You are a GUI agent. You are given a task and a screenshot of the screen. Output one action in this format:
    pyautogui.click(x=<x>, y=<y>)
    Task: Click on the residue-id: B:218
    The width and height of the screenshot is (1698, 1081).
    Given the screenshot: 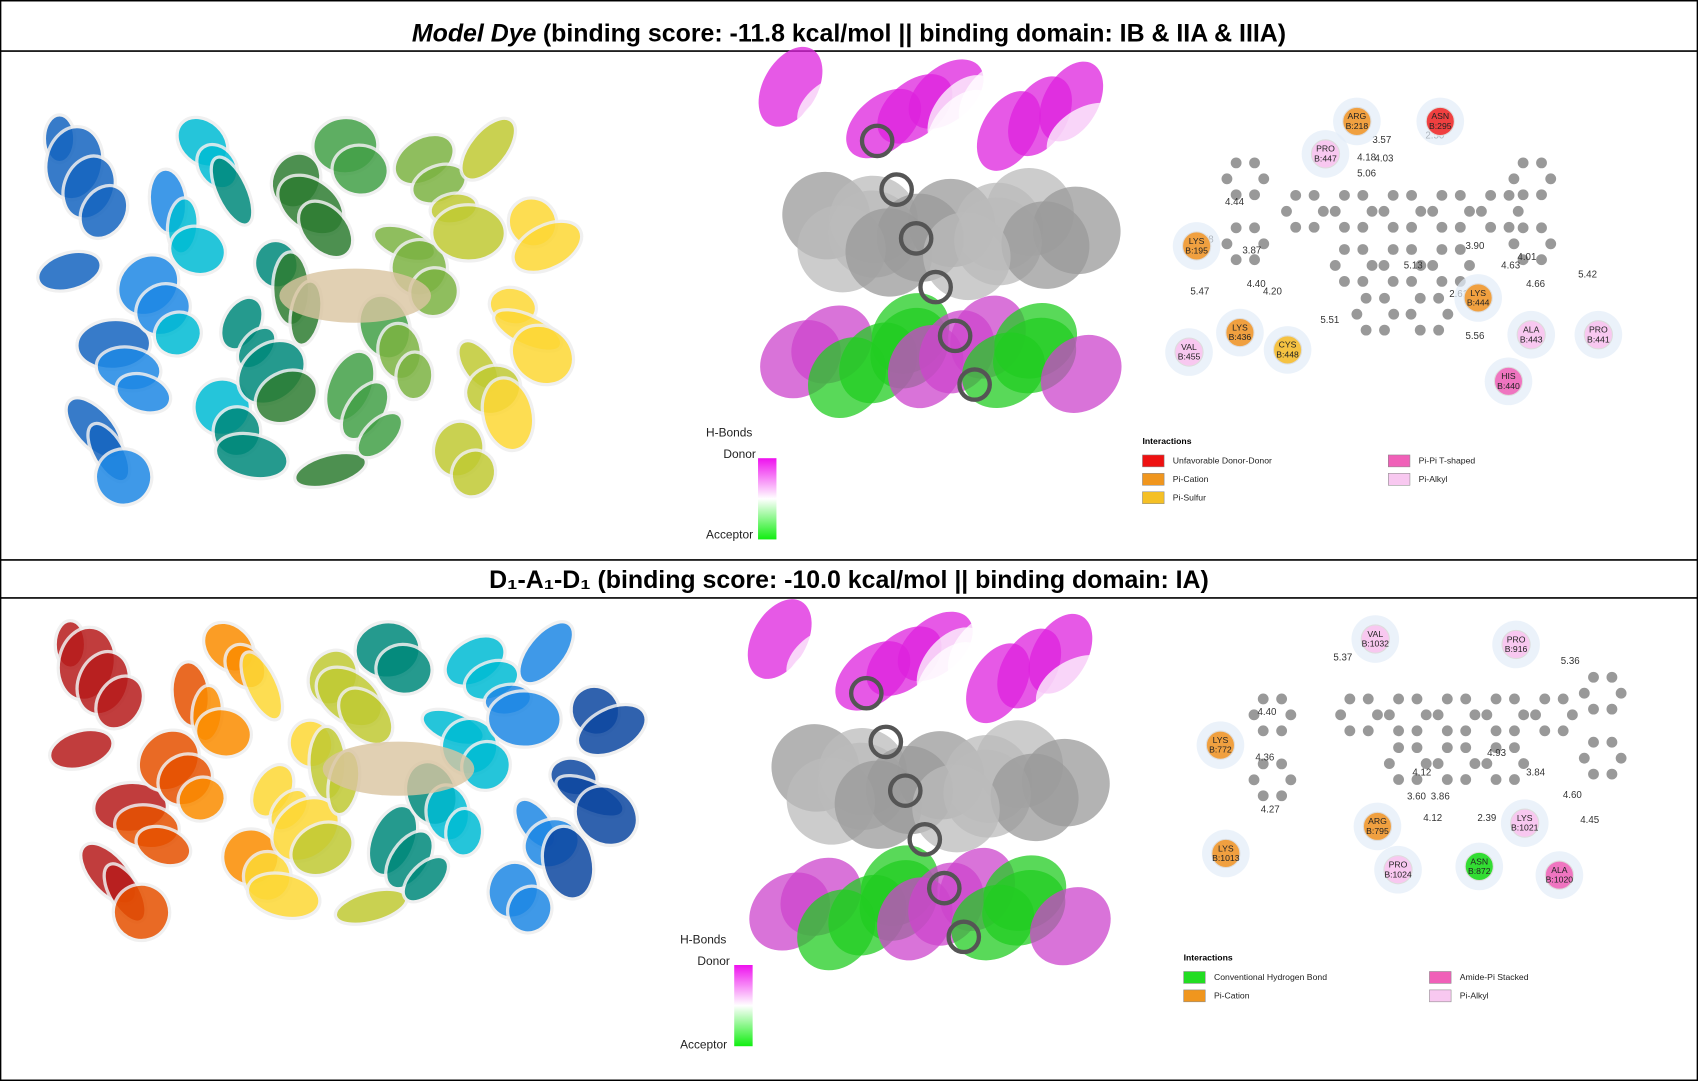 What is the action you would take?
    pyautogui.click(x=1357, y=126)
    